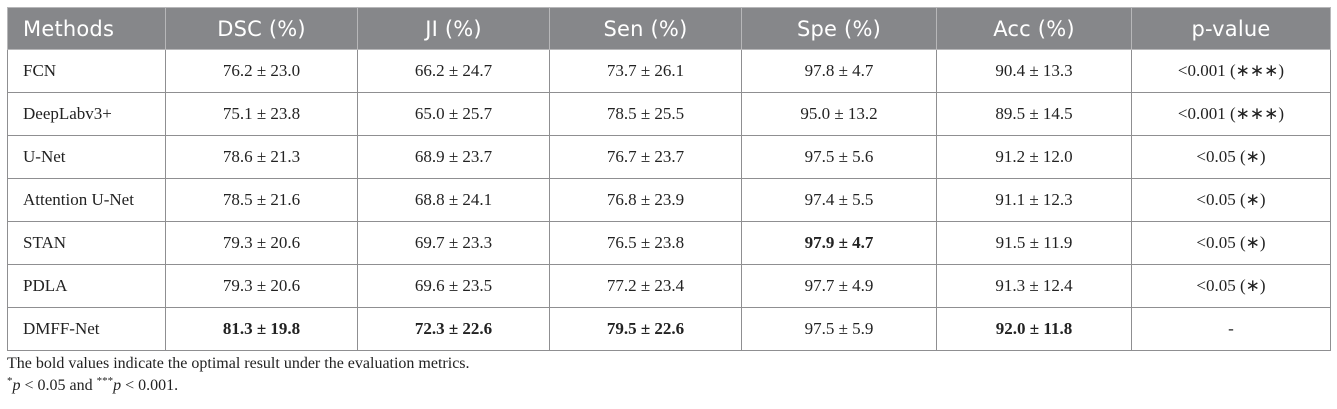  I want to click on cell-ji: 66.2 ± 24.7, so click(453, 71).